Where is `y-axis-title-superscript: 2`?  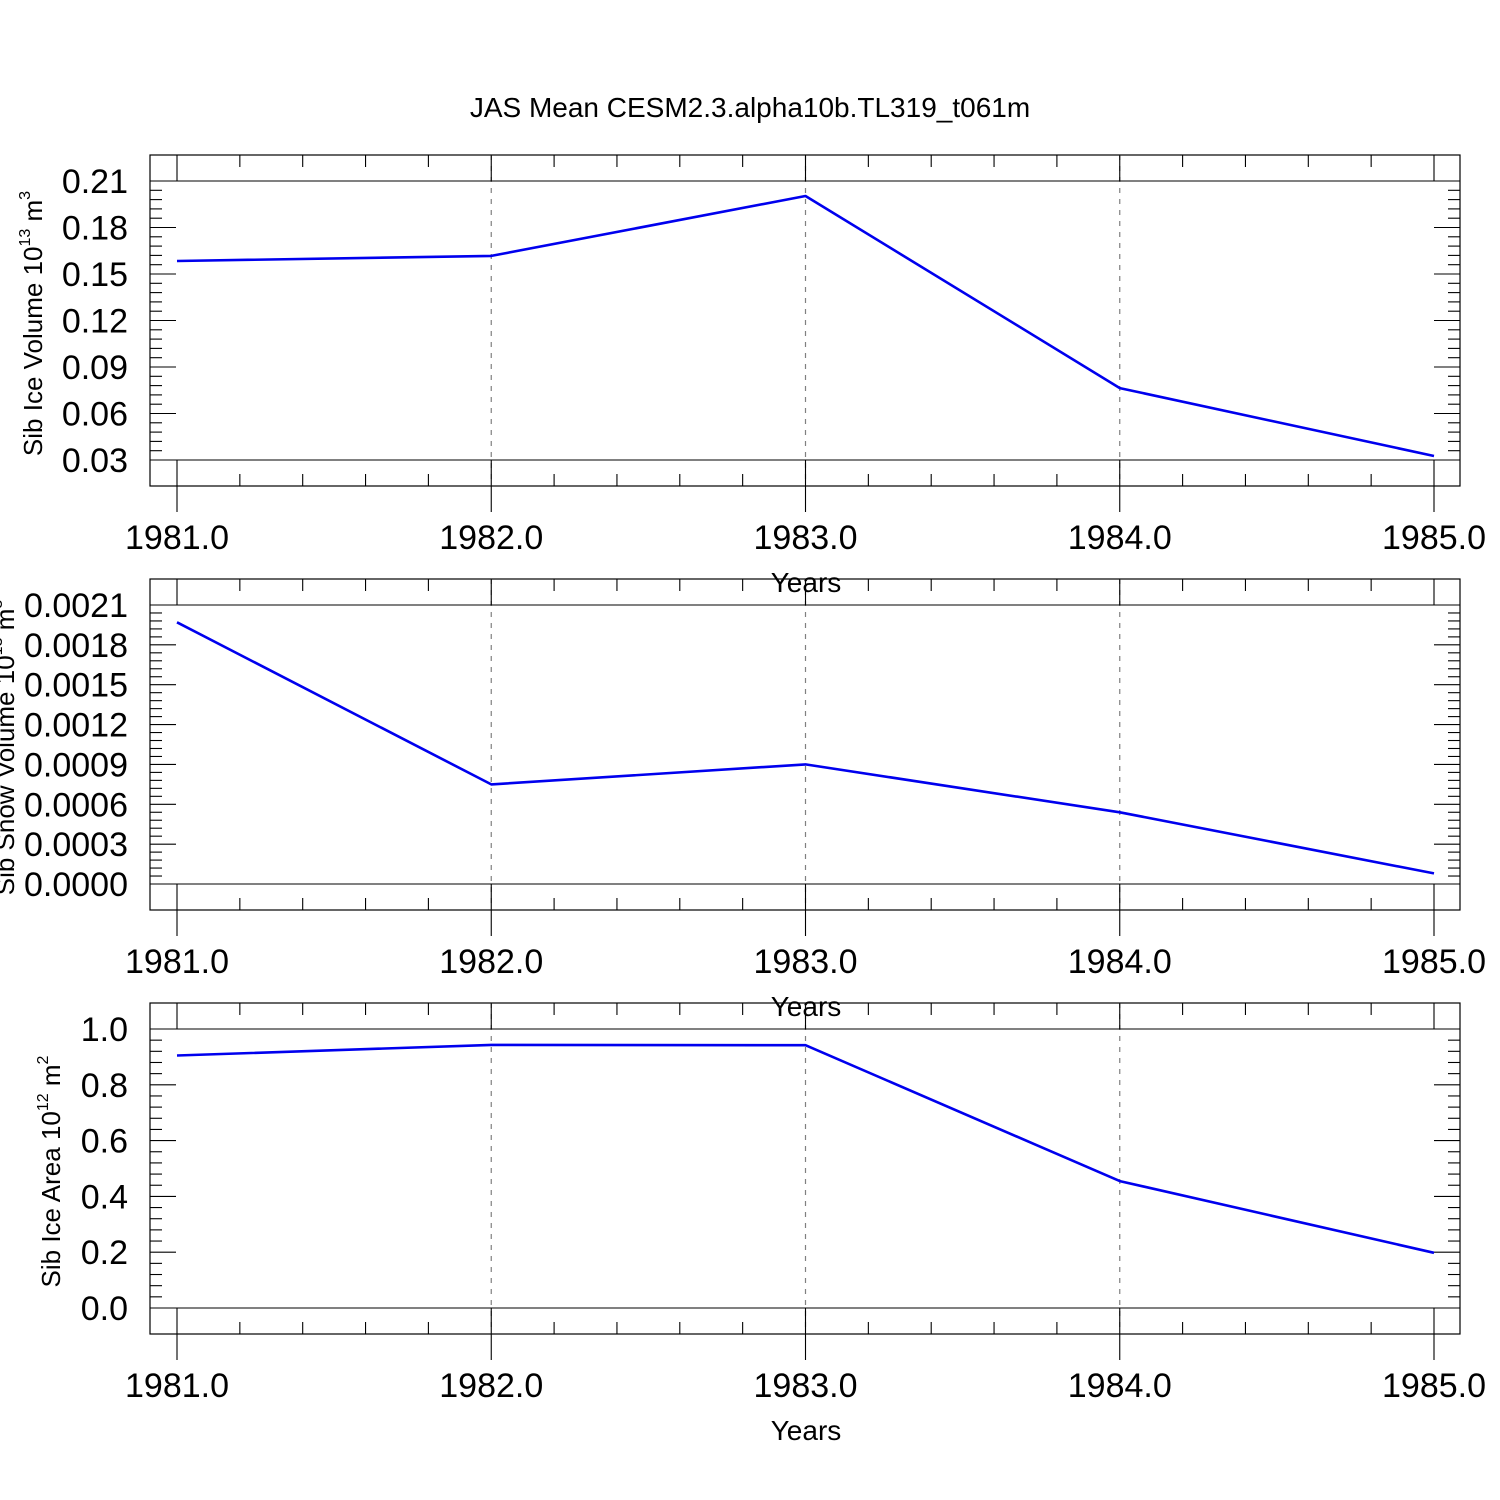 y-axis-title-superscript: 2 is located at coordinates (43, 1059).